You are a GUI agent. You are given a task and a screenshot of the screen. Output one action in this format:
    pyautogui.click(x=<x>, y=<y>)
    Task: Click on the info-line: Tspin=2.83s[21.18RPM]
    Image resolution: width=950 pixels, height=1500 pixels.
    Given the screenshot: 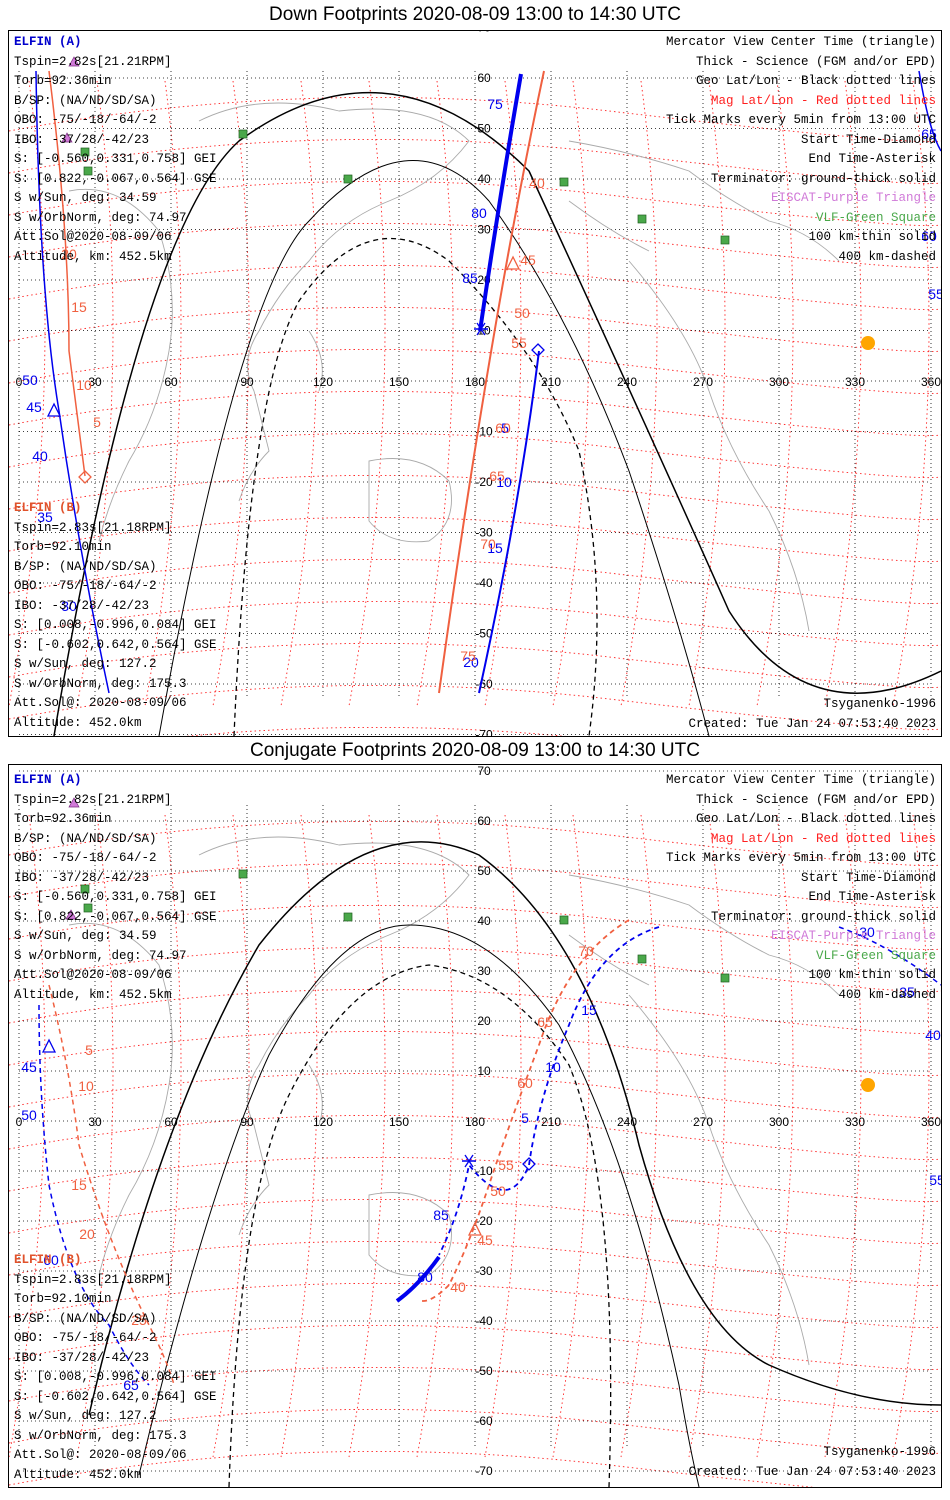 What is the action you would take?
    pyautogui.click(x=93, y=1279)
    